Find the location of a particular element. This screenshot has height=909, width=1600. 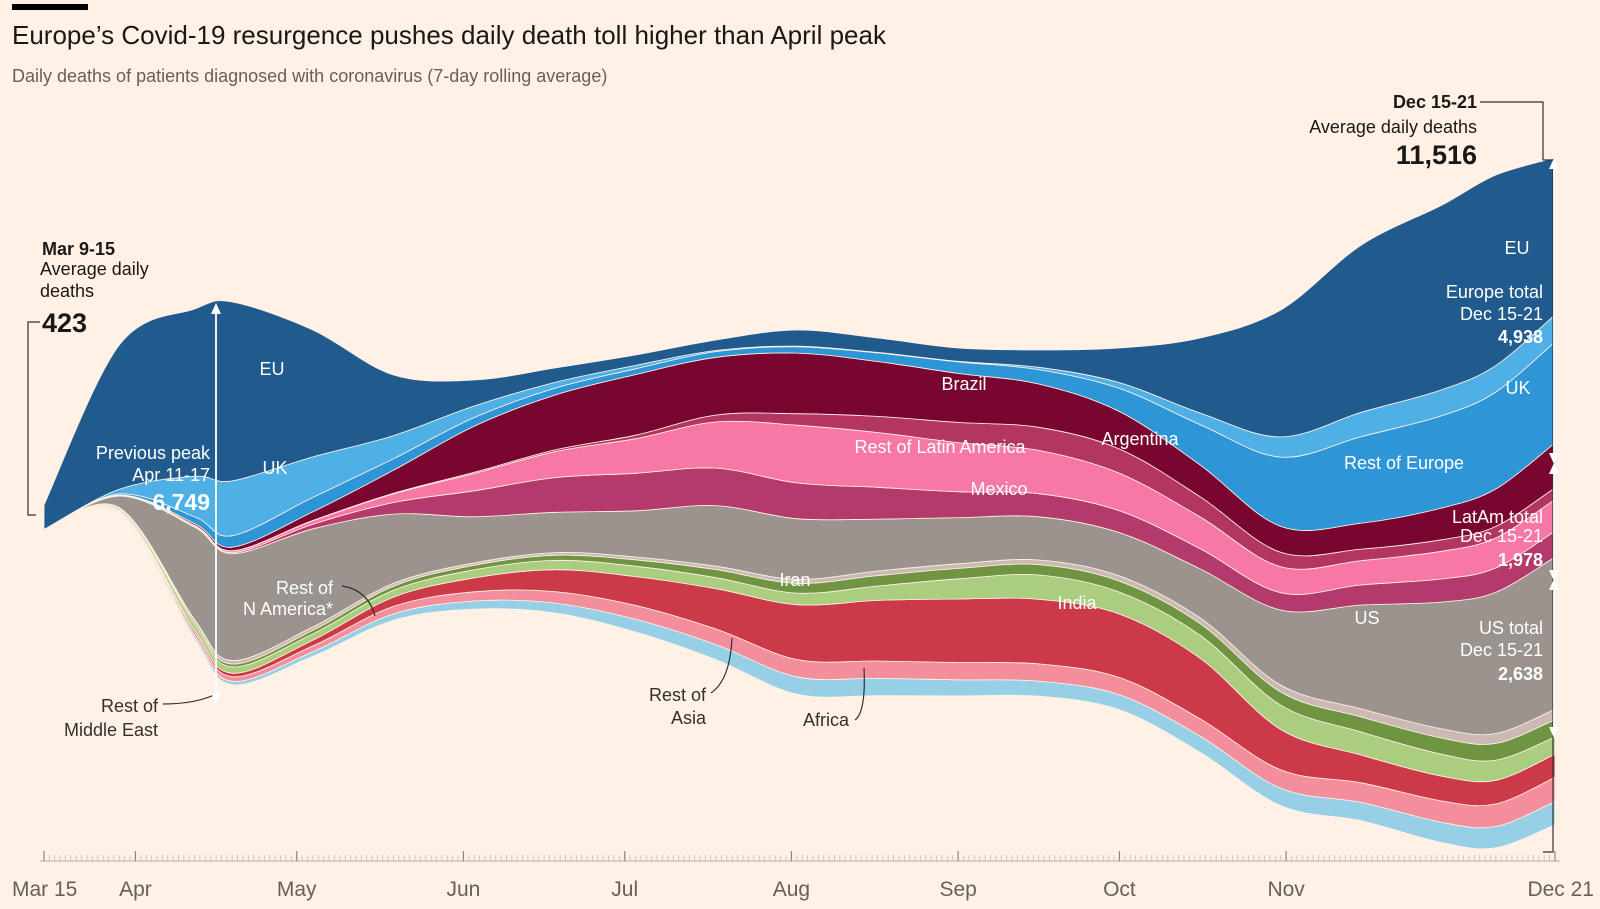

us-total-value: 2,638 is located at coordinates (1520, 674).